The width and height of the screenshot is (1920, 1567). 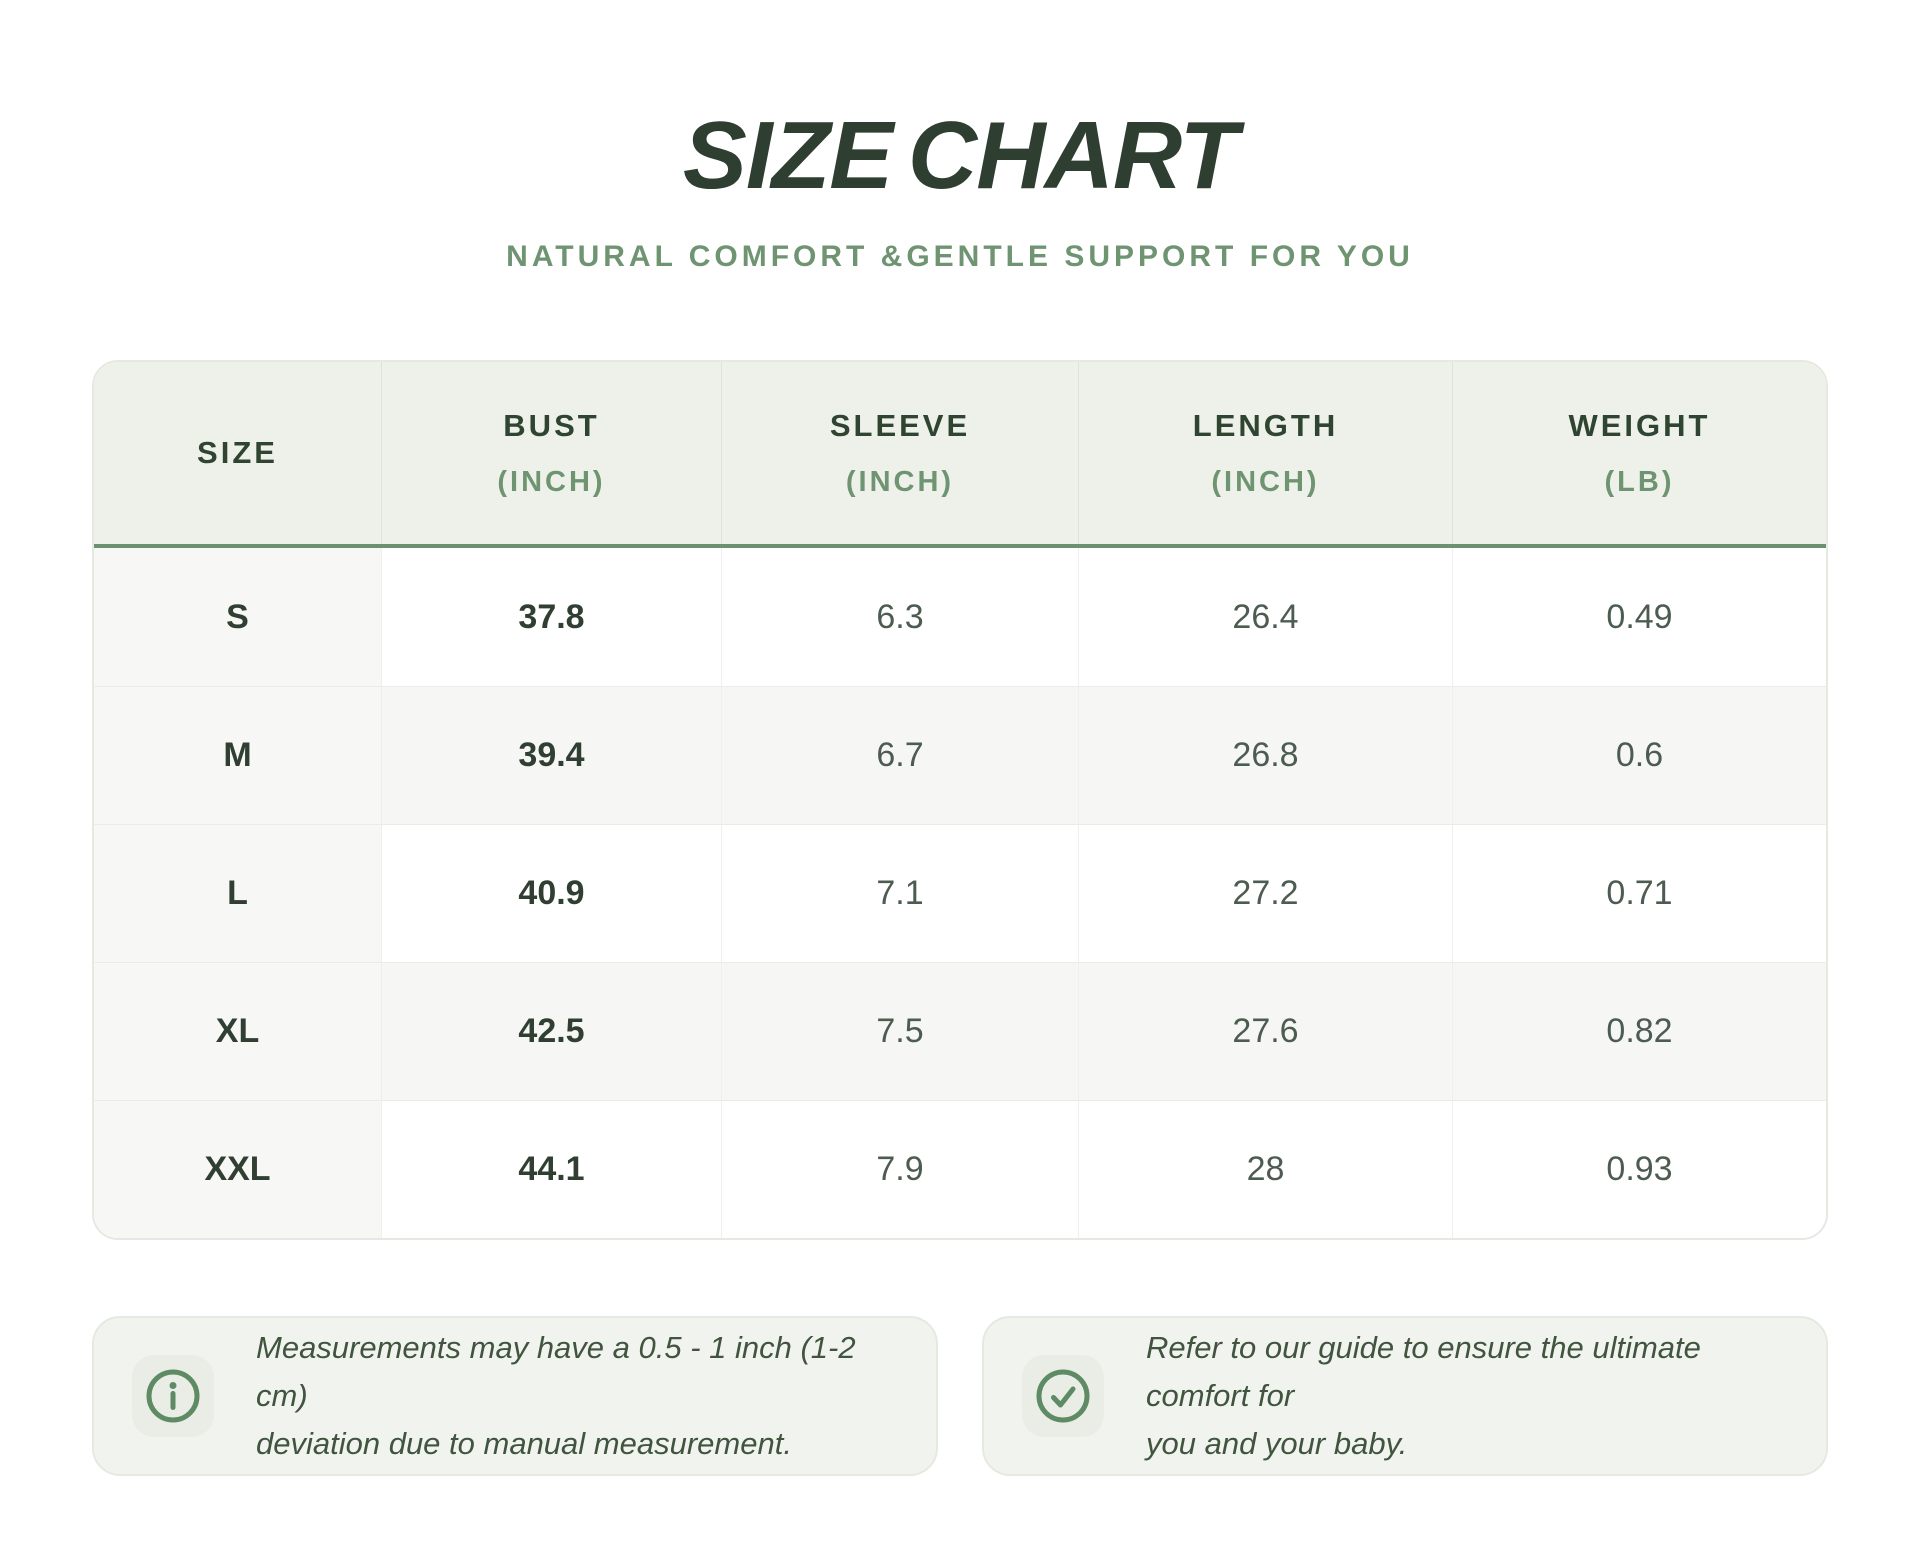 I want to click on table-row-l: L 40.9 7.1 27.2 0.71, so click(x=960, y=893).